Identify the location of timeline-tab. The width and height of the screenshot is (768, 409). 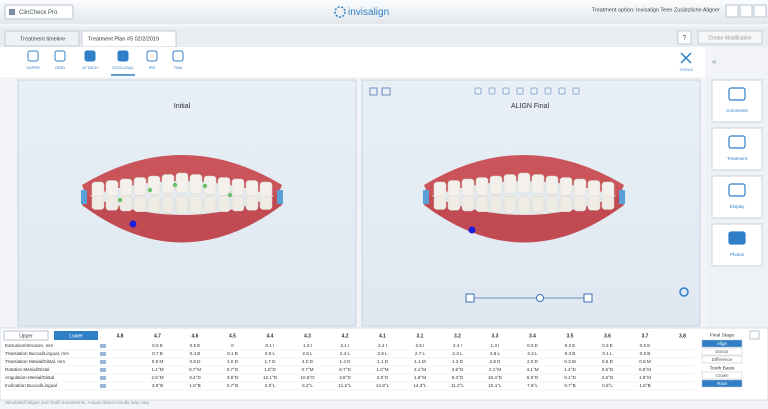
(42, 38).